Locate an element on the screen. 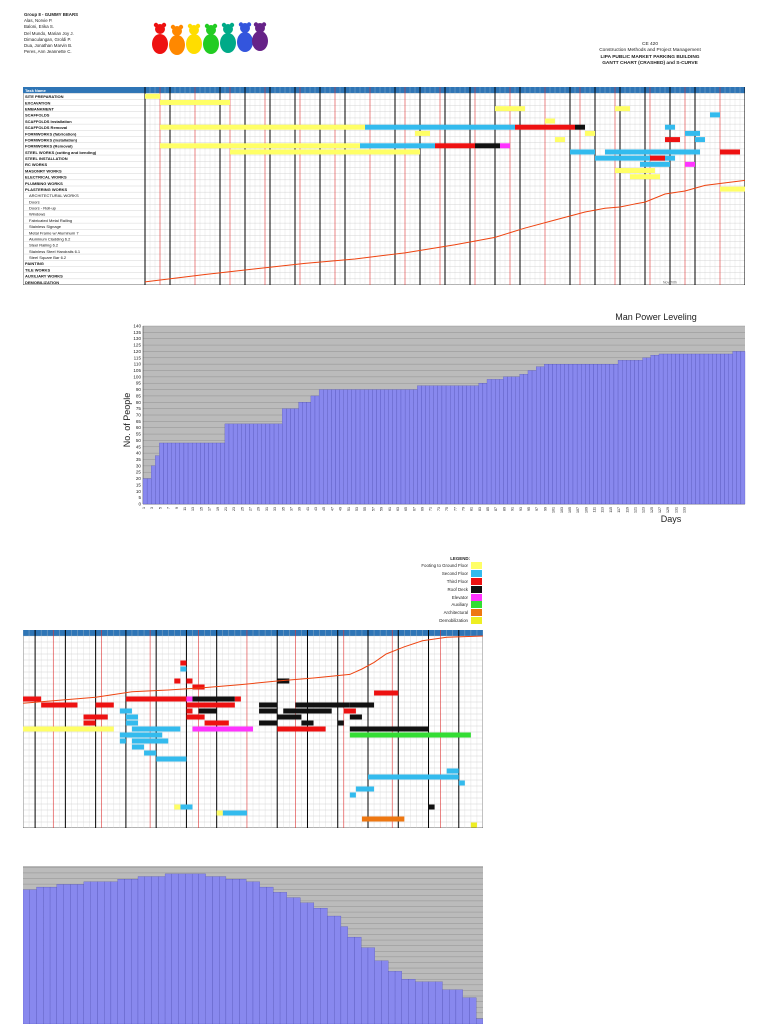 This screenshot has width=768, height=1024. x-tick-label: 11 is located at coordinates (185, 509).